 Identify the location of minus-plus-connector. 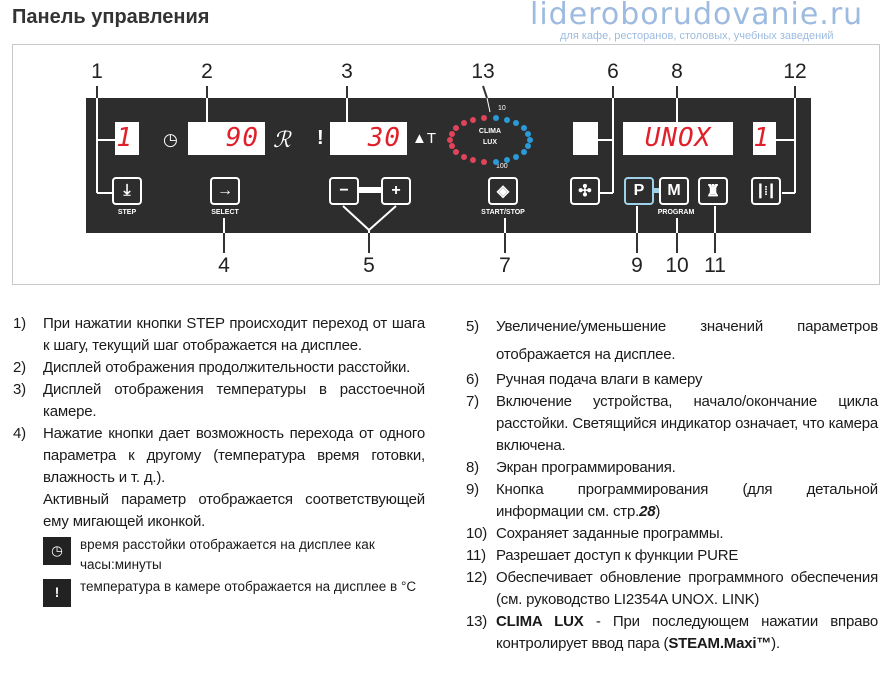
(369, 190).